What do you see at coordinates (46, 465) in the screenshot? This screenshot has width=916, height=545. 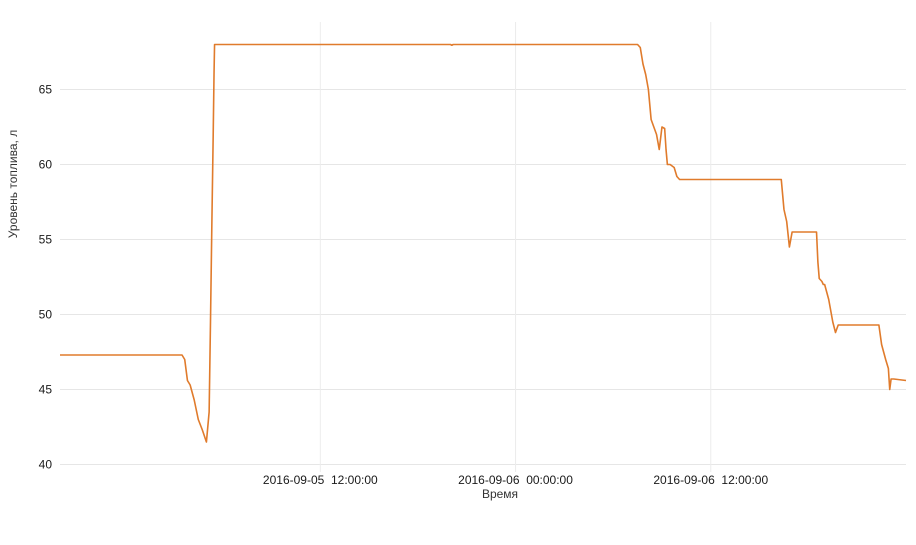 I see `y-tick-label: 40` at bounding box center [46, 465].